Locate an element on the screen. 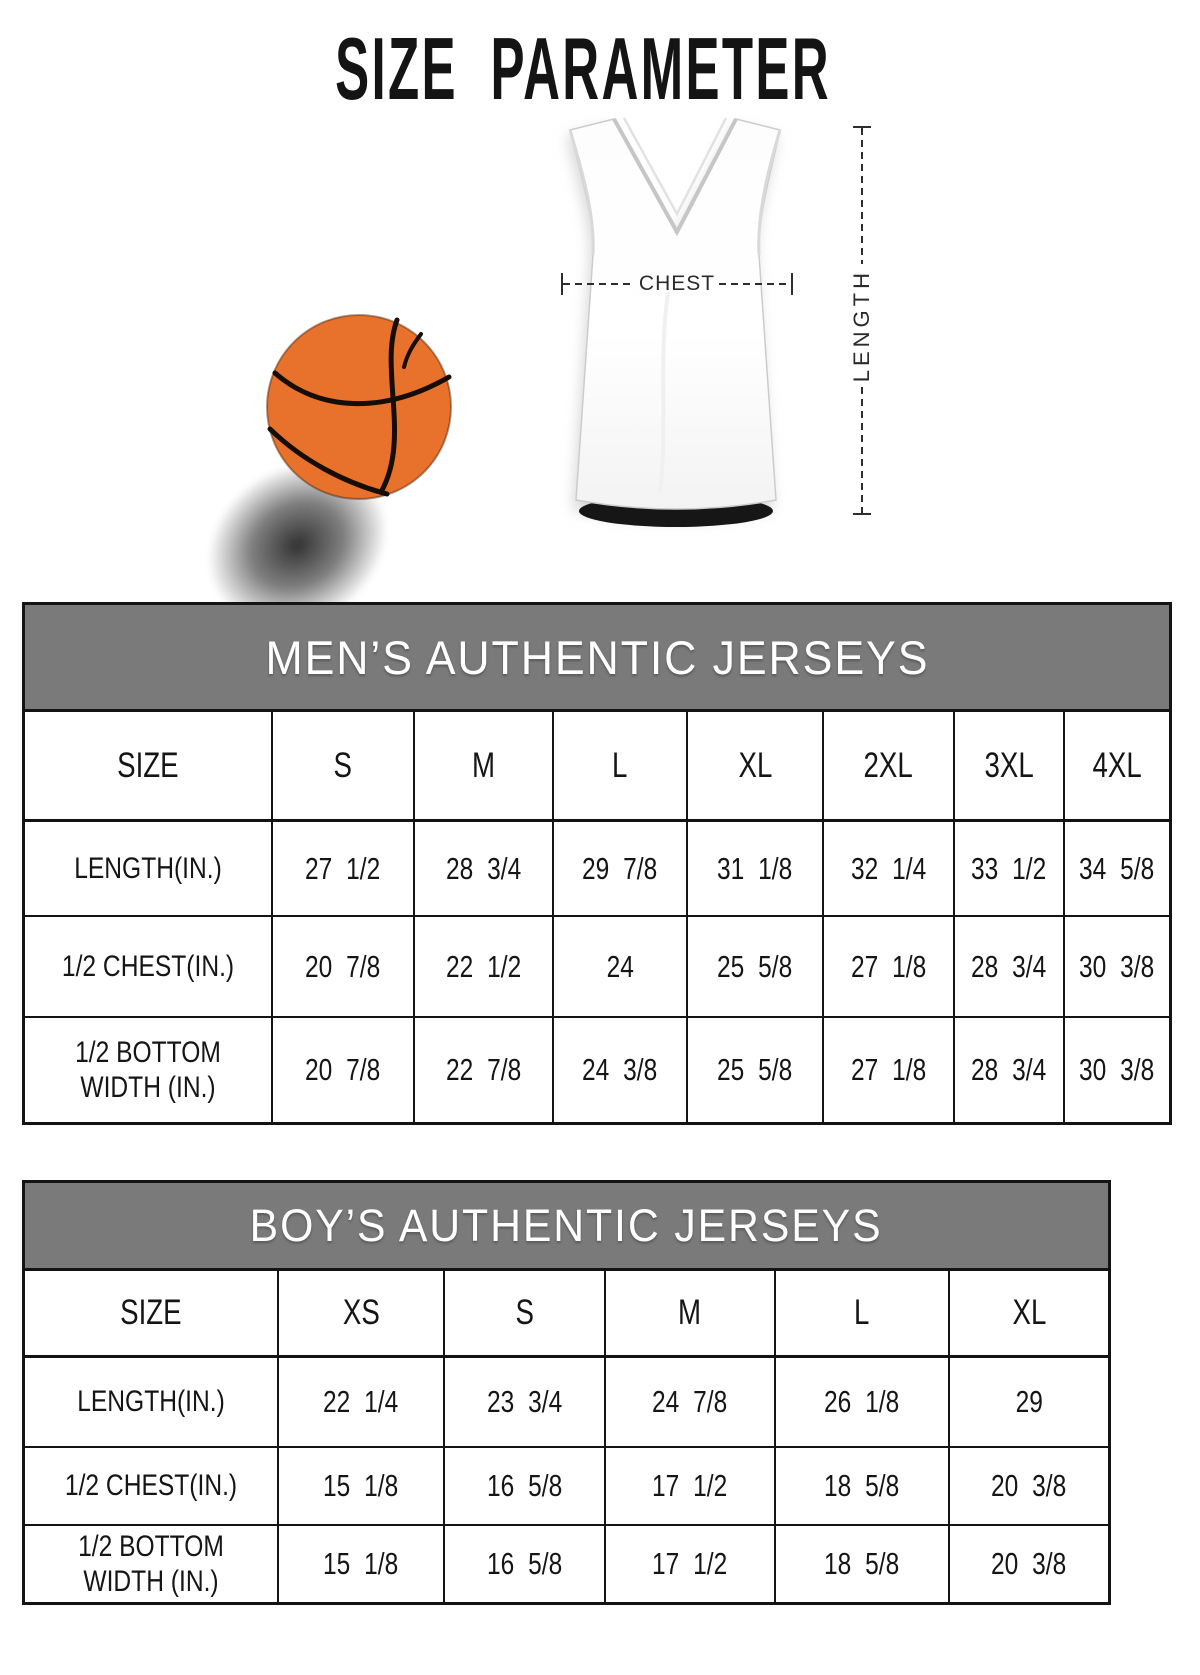 The height and width of the screenshot is (1675, 1200). value-cell-text: 22 1/2 is located at coordinates (483, 966).